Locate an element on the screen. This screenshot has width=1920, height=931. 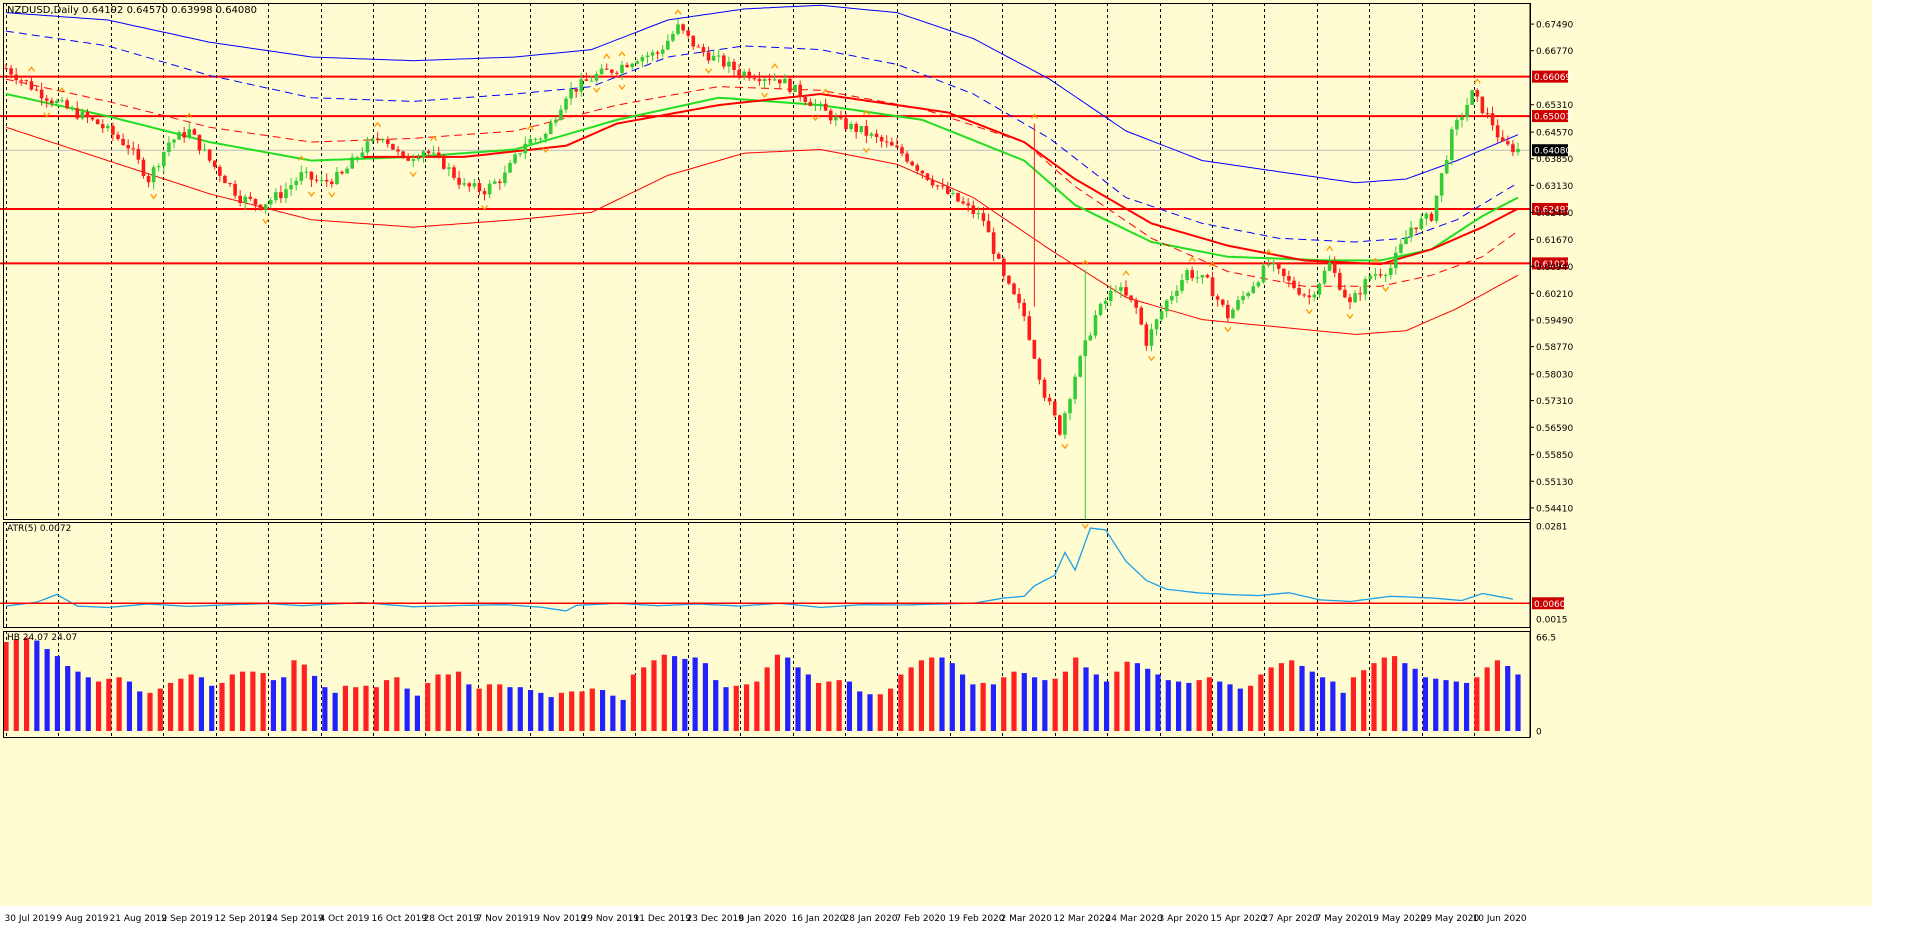
histogram-panel: 66.50 is located at coordinates (779, 686).